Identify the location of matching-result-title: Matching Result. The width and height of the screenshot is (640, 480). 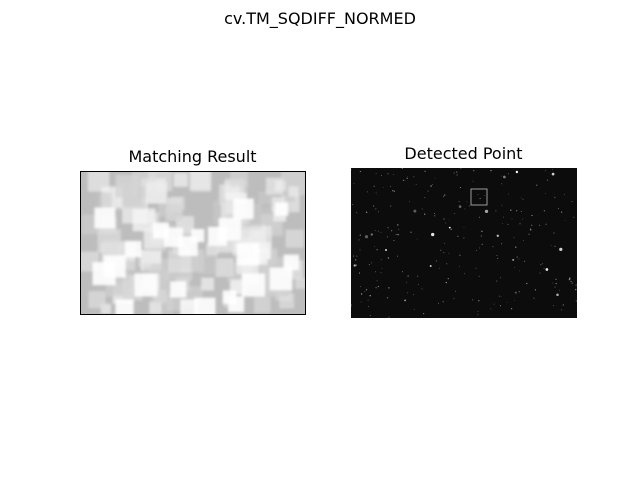
(192, 156).